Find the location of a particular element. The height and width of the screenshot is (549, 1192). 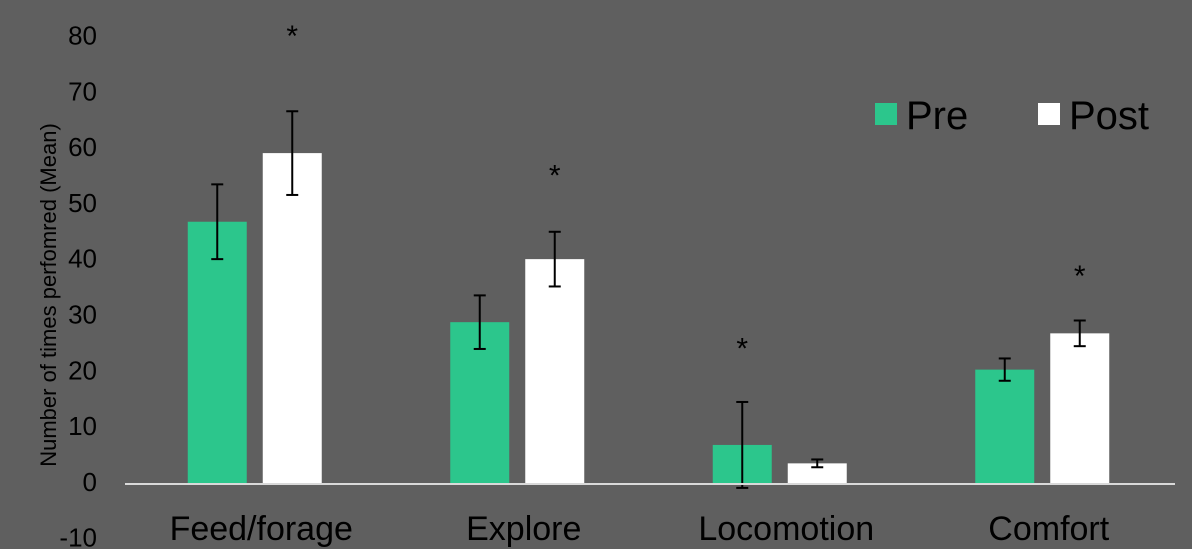

x-category-label: Feed/forage is located at coordinates (261, 529).